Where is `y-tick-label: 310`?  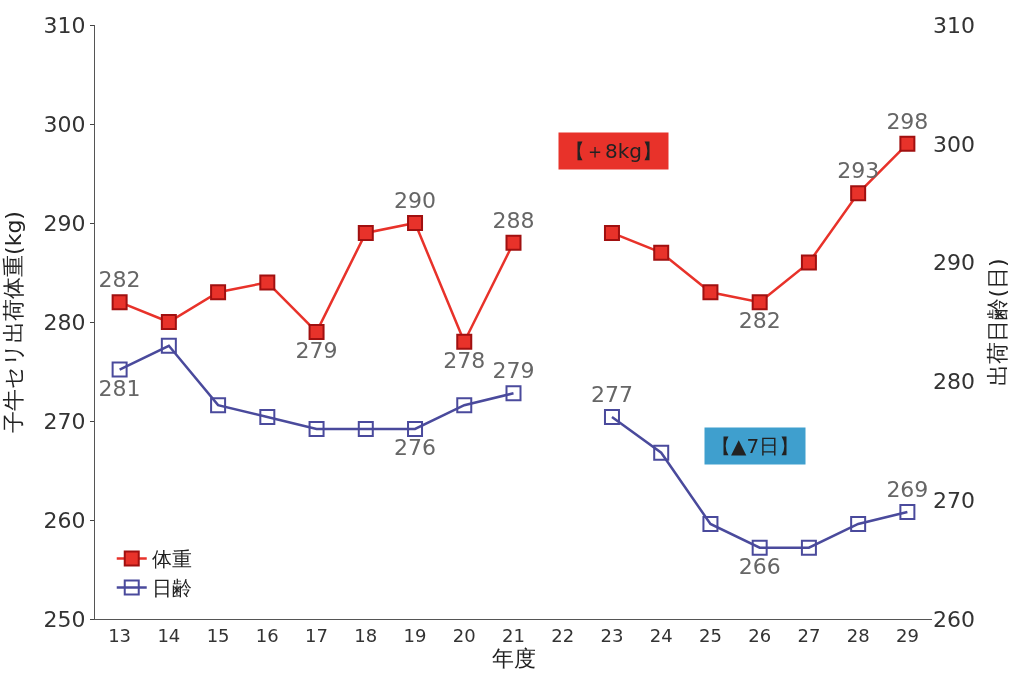
y-tick-label: 310 is located at coordinates (64, 25).